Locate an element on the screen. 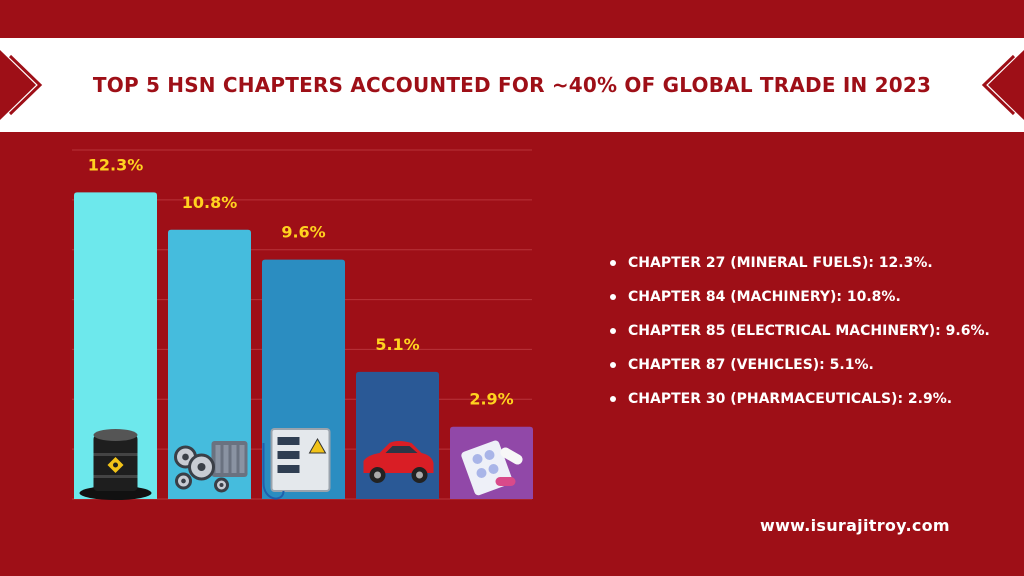  legend-item-chapter-27: Chapter 27 (Mineral Fuels): 12.3%. is located at coordinates (808, 267).